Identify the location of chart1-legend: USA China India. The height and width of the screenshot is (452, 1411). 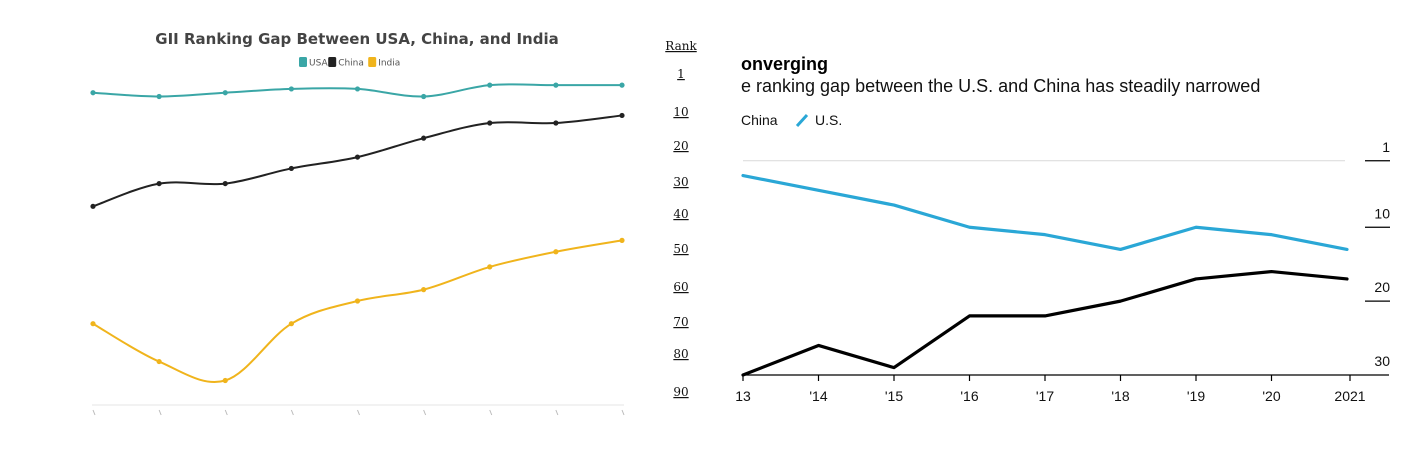
(349, 63).